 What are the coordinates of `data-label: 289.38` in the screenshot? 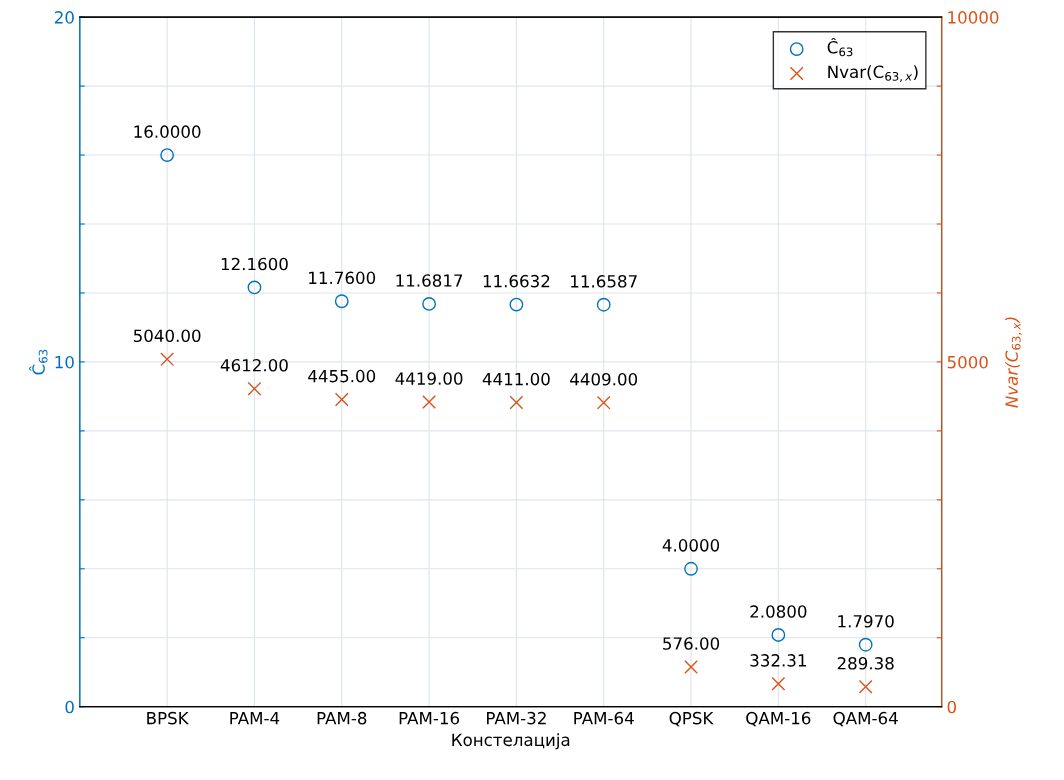 It's located at (865, 663).